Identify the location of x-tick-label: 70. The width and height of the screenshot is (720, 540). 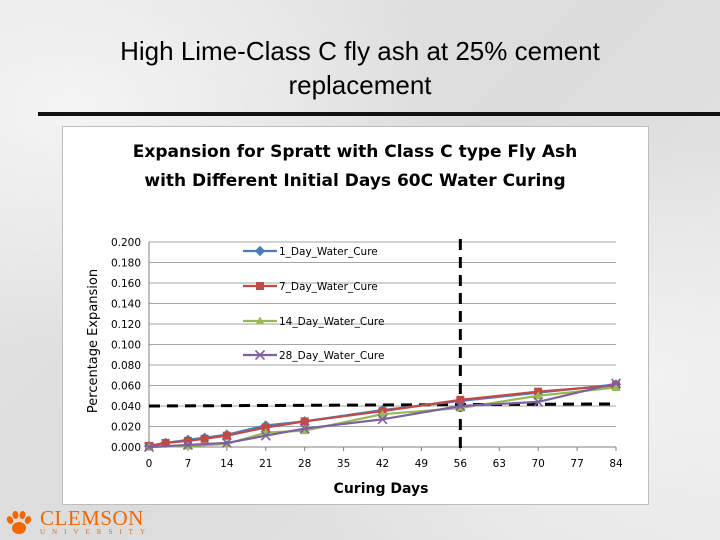
(537, 464).